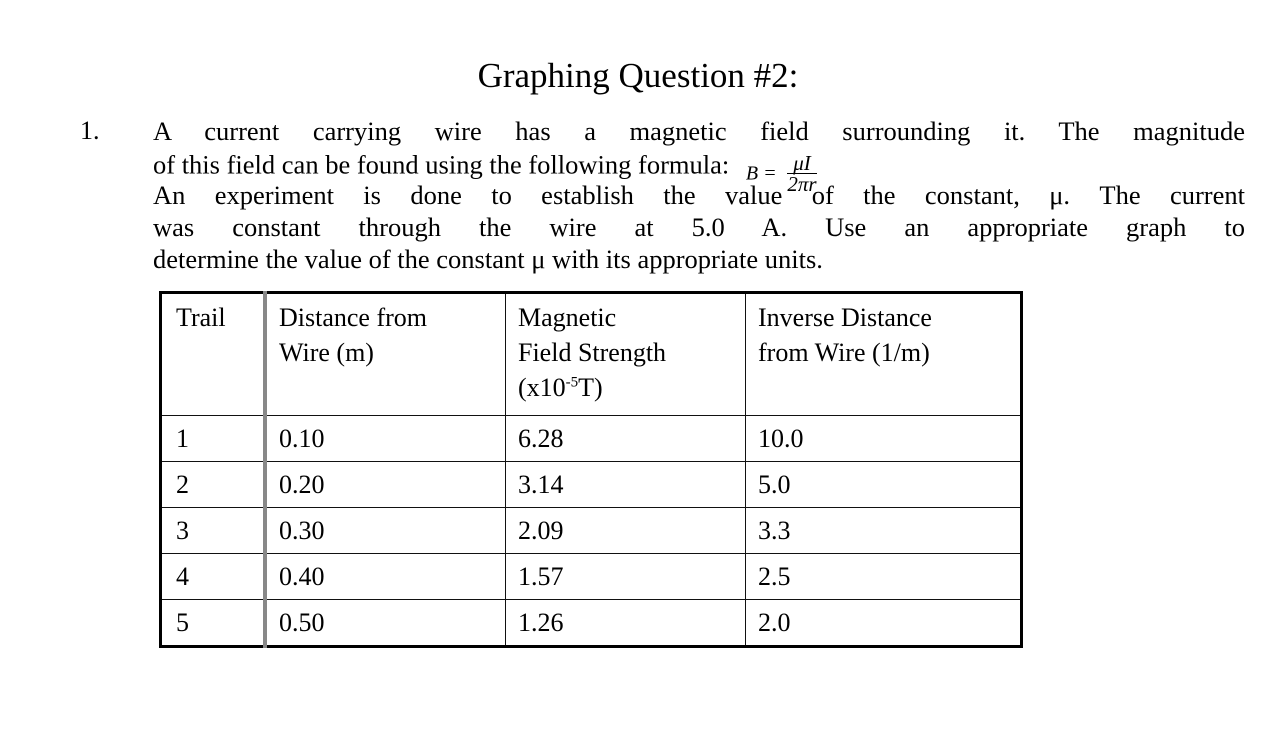 This screenshot has width=1276, height=746. I want to click on cell-field: 6.28, so click(625, 438).